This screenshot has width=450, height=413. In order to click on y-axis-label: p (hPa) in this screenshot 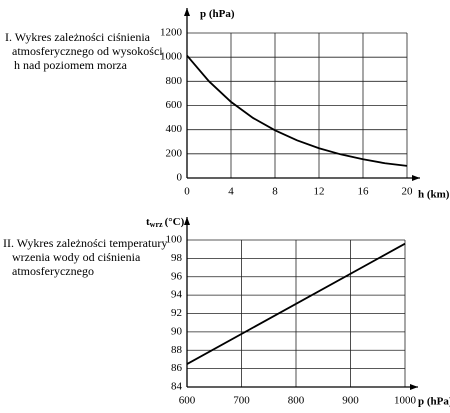, I will do `click(217, 14)`.